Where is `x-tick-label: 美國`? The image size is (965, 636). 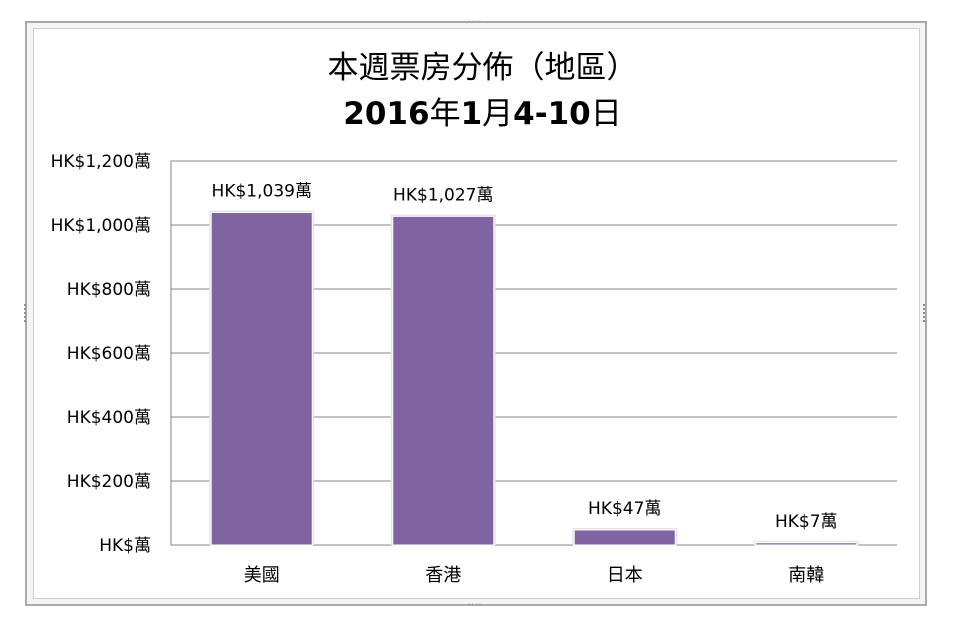 x-tick-label: 美國 is located at coordinates (262, 575).